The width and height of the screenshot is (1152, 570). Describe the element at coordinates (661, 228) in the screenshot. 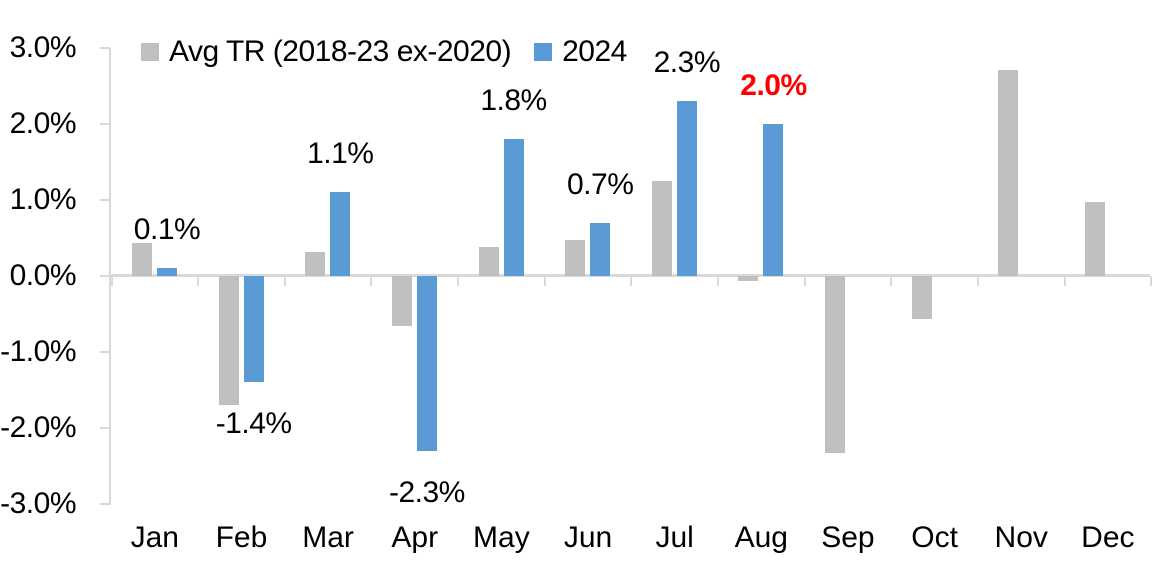

I see `bar-avg-tr-jul` at that location.